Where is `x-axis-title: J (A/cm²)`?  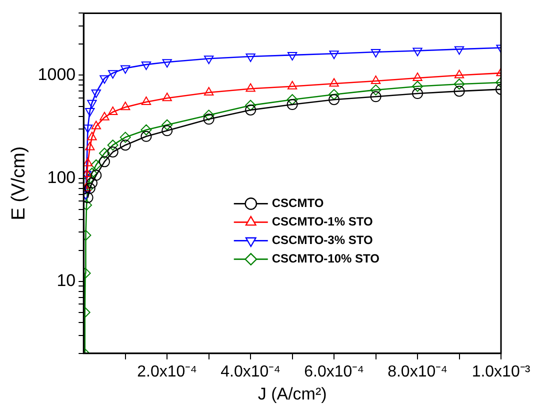
x-axis-title: J (A/cm²) is located at coordinates (292, 394).